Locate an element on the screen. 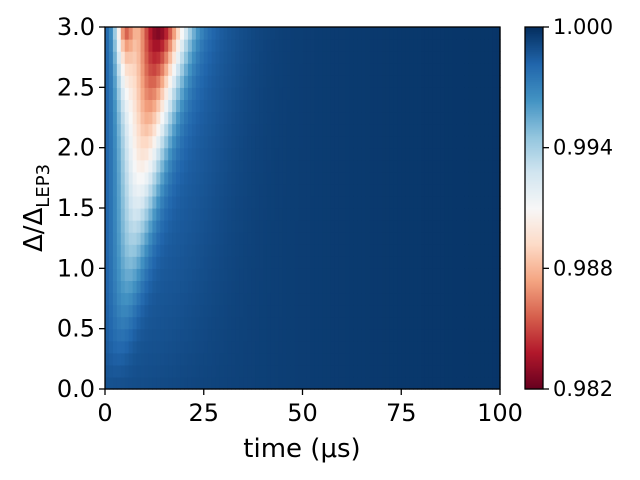 The height and width of the screenshot is (480, 640). colorbar-tick-label: 1.000 is located at coordinates (583, 27).